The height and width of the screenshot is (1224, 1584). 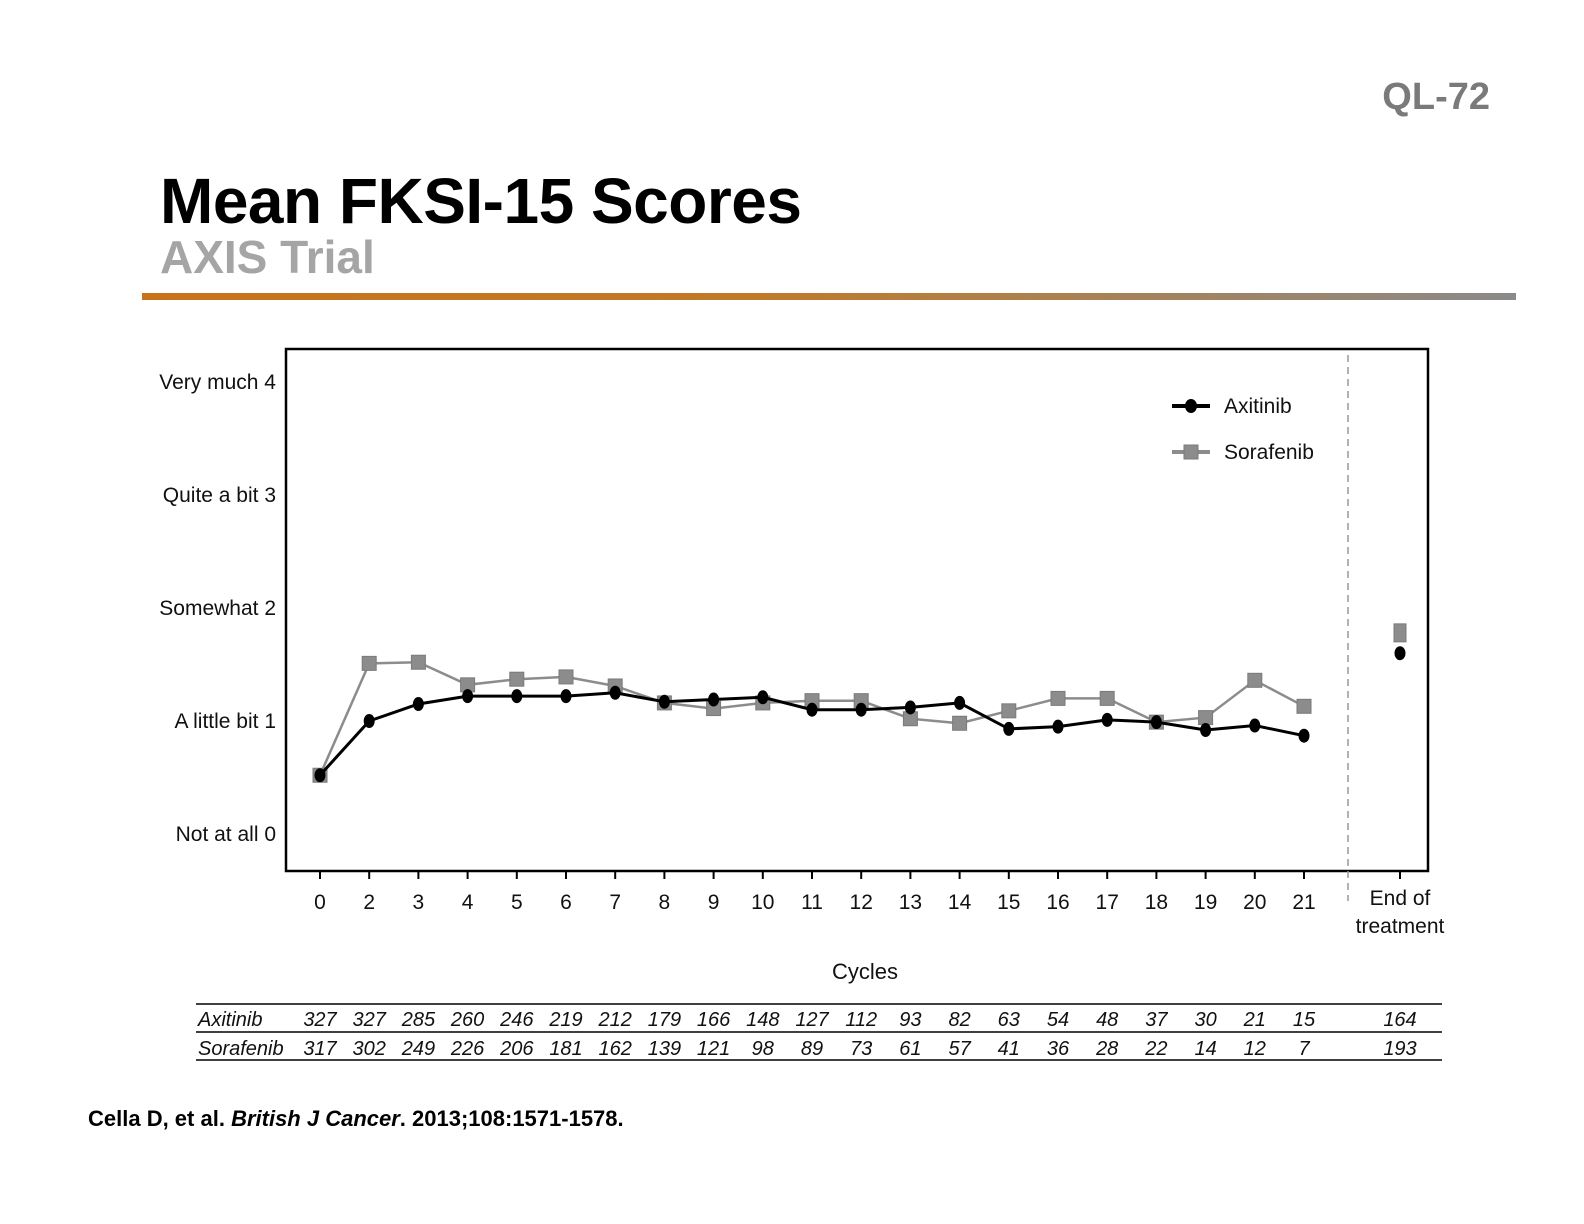 What do you see at coordinates (1008, 902) in the screenshot?
I see `x-tick-label: 15` at bounding box center [1008, 902].